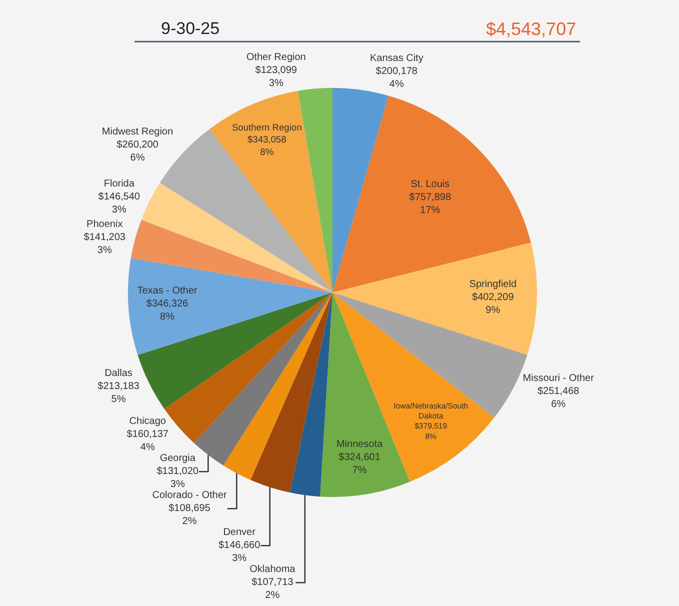 This screenshot has width=679, height=606. What do you see at coordinates (239, 532) in the screenshot?
I see `slice-label: Denver` at bounding box center [239, 532].